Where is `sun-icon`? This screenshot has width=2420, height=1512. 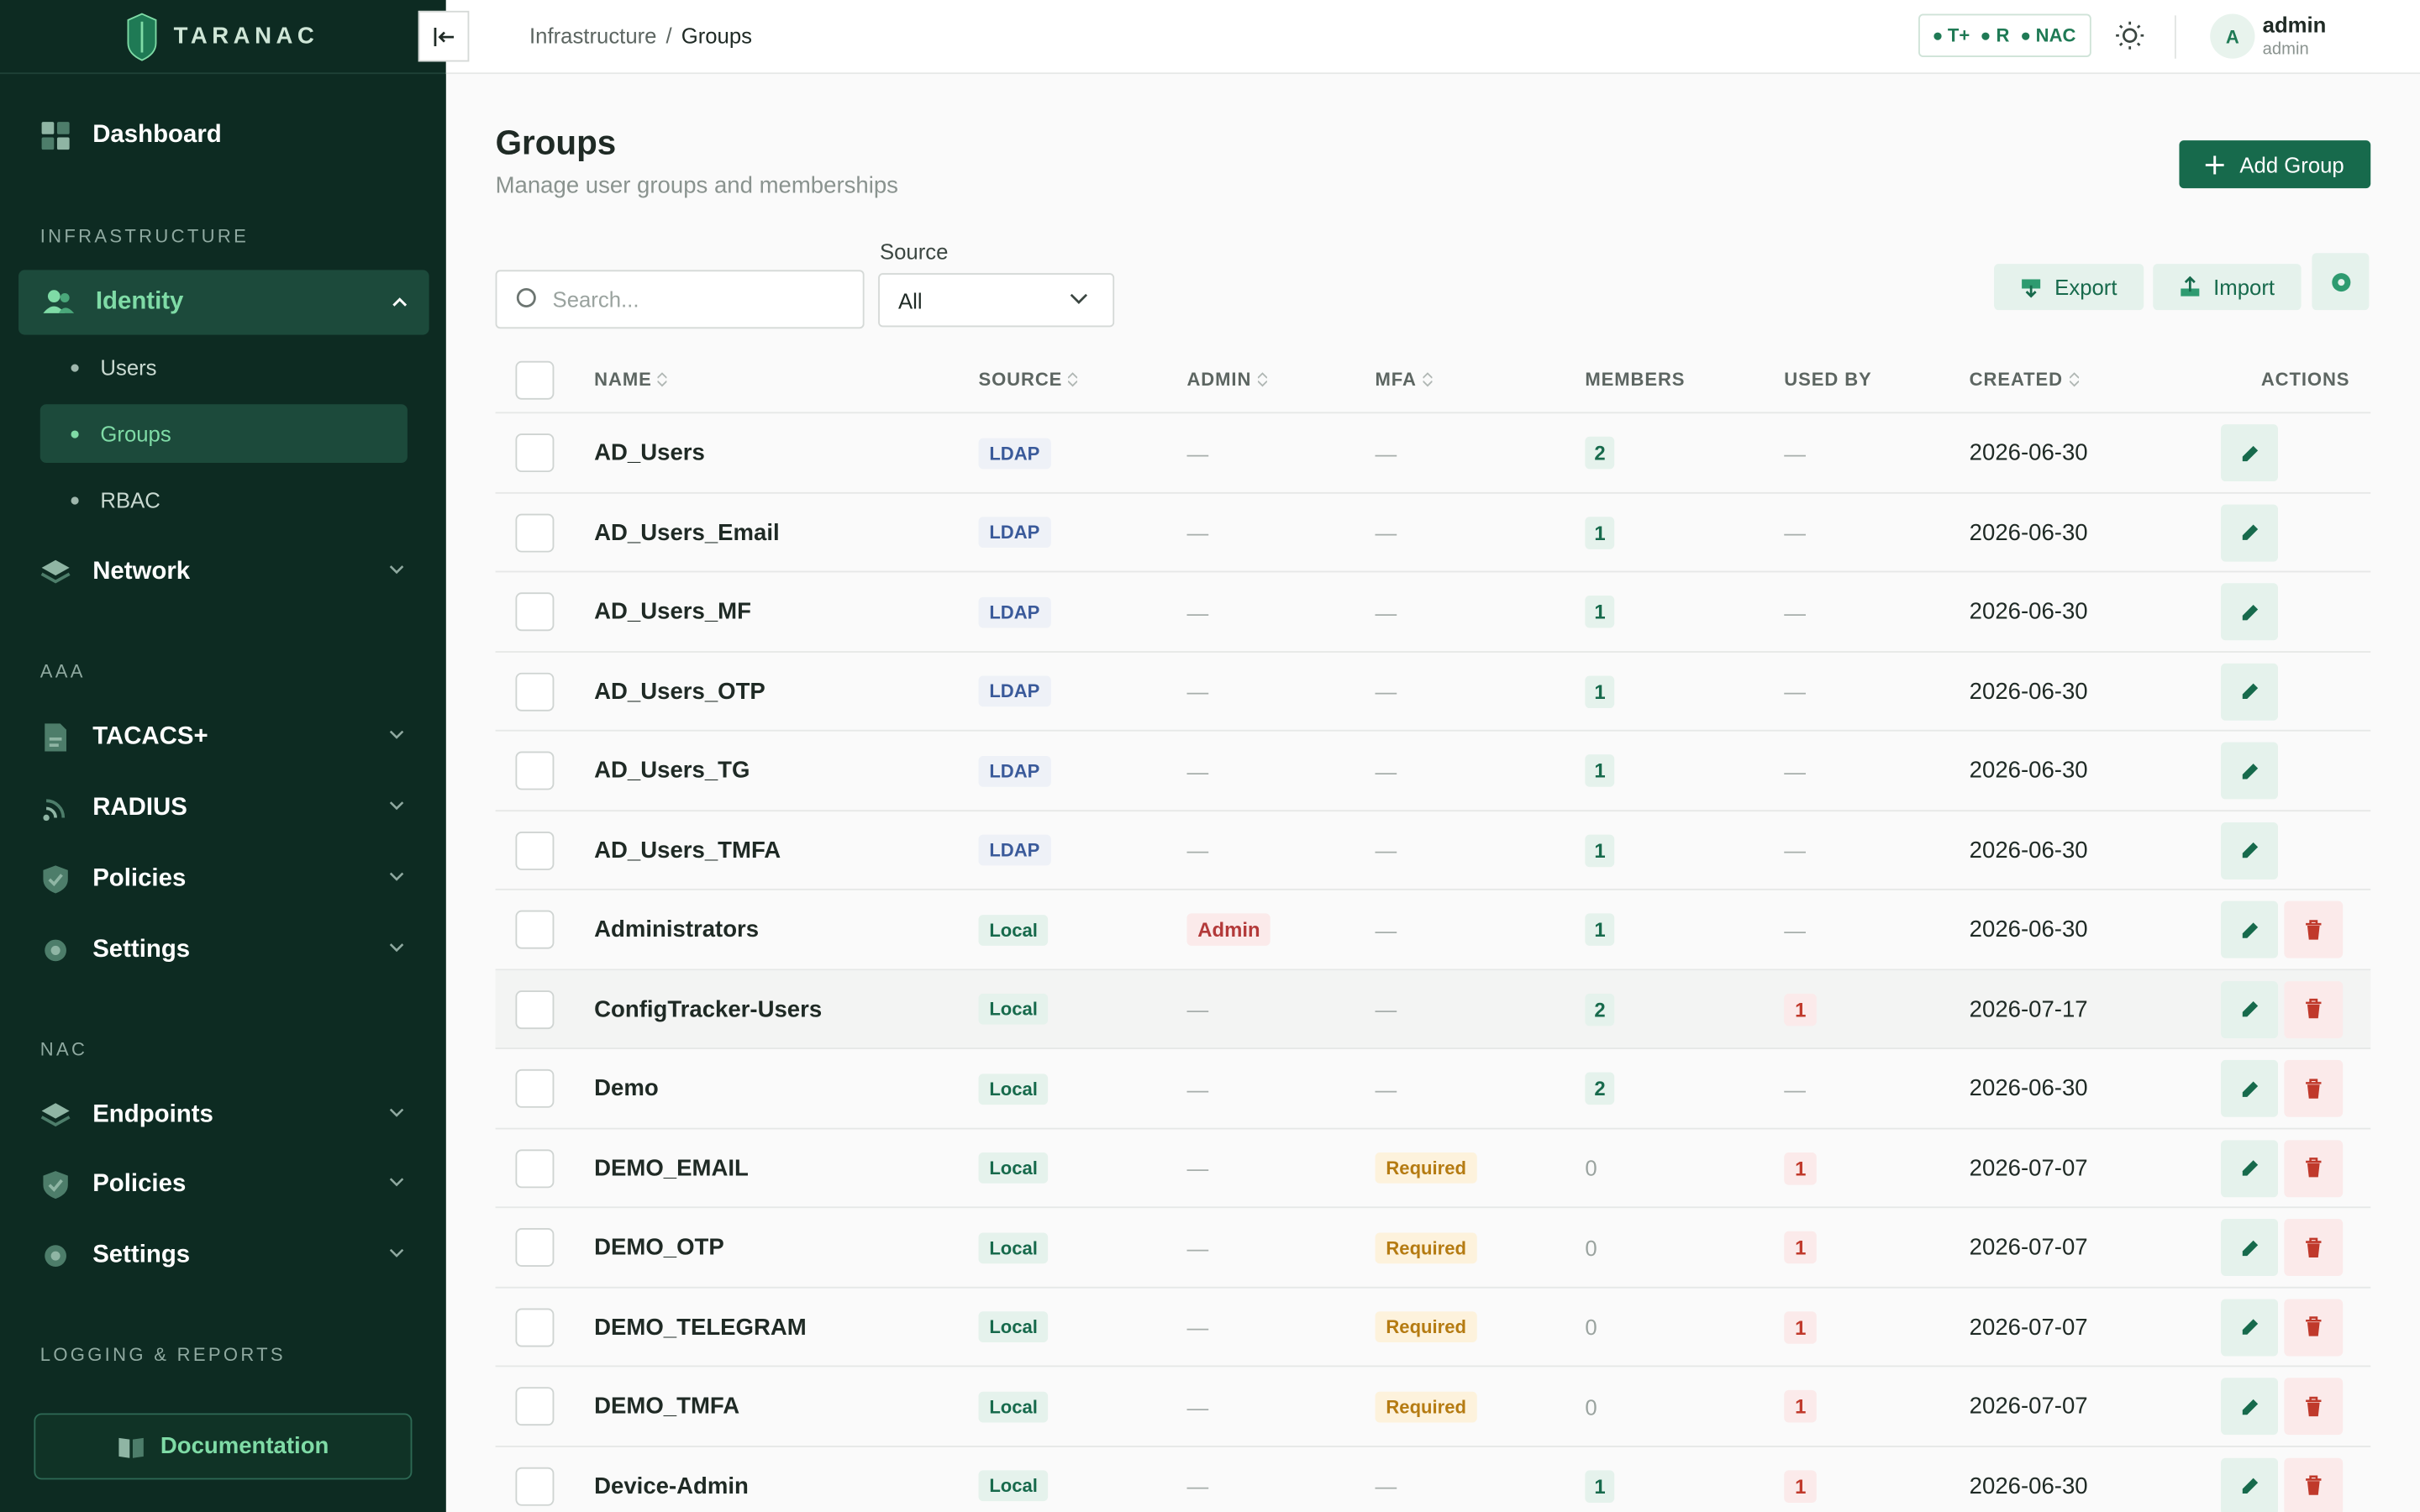 sun-icon is located at coordinates (2129, 35).